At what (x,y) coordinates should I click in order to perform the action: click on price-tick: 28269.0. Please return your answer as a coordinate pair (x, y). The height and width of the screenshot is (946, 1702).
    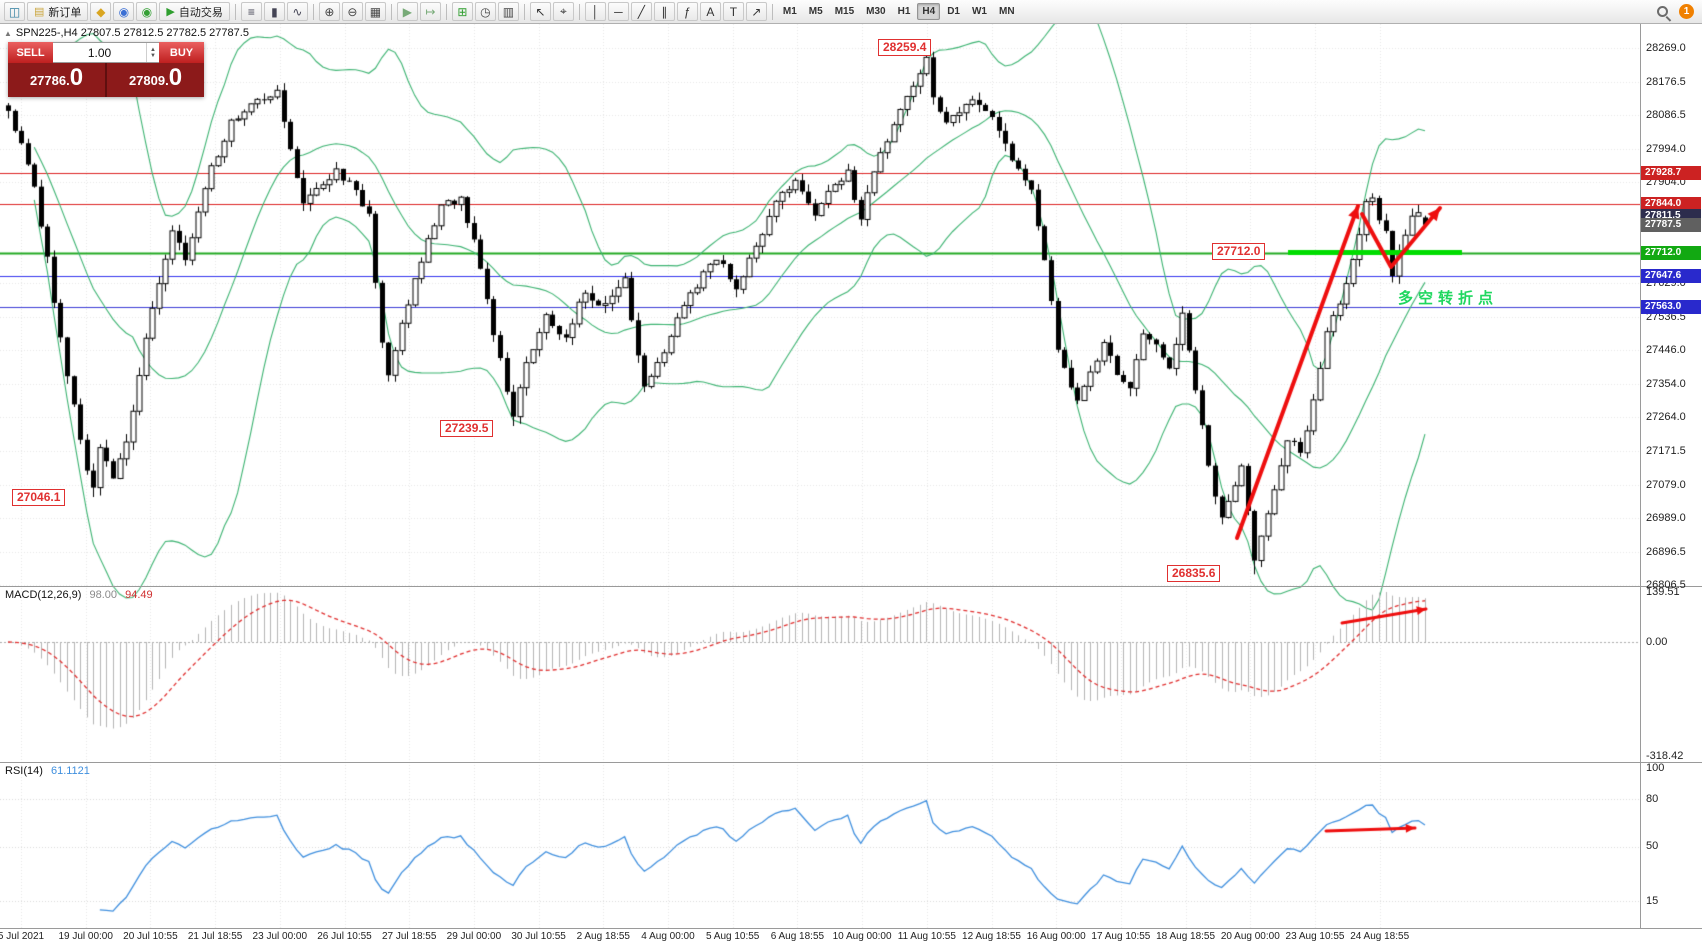
    Looking at the image, I should click on (1666, 48).